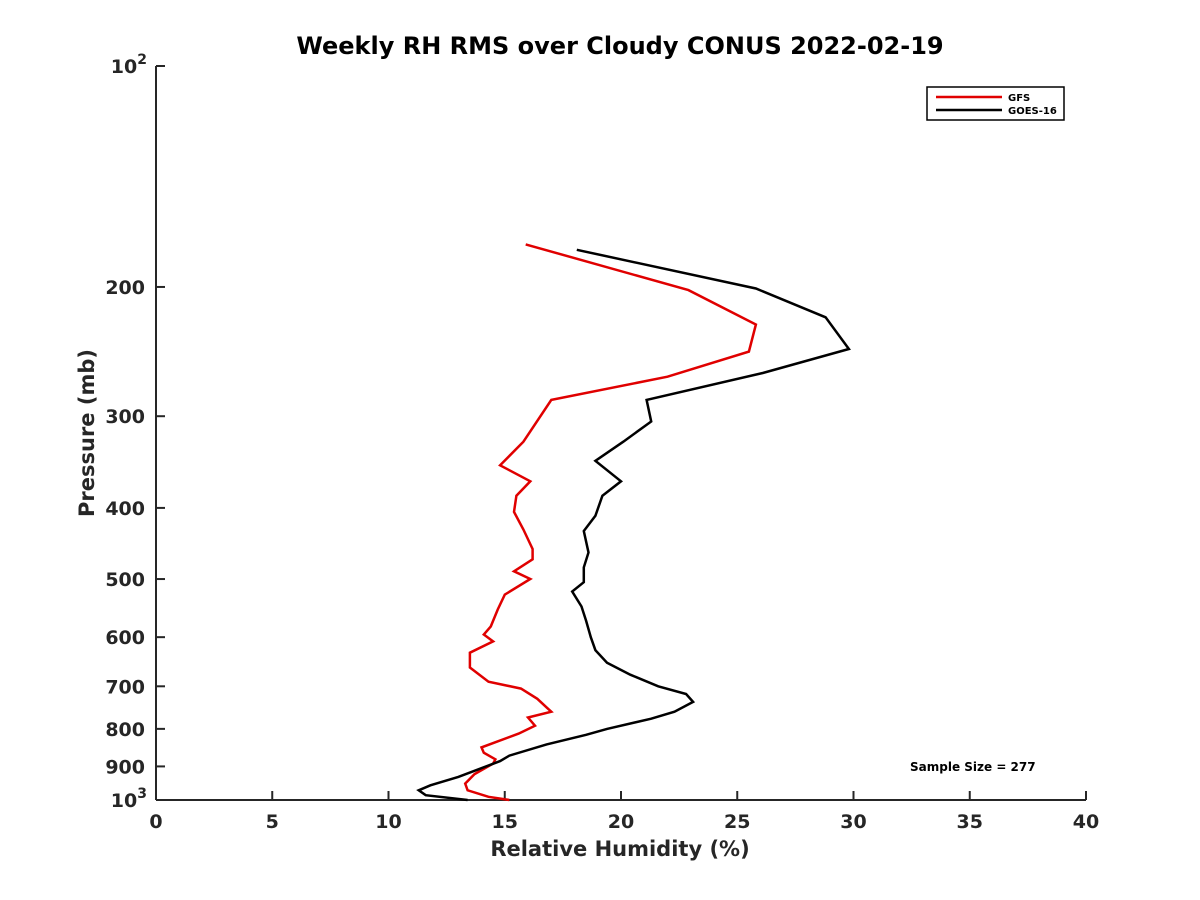  What do you see at coordinates (125, 509) in the screenshot?
I see `y-tick-label: 400` at bounding box center [125, 509].